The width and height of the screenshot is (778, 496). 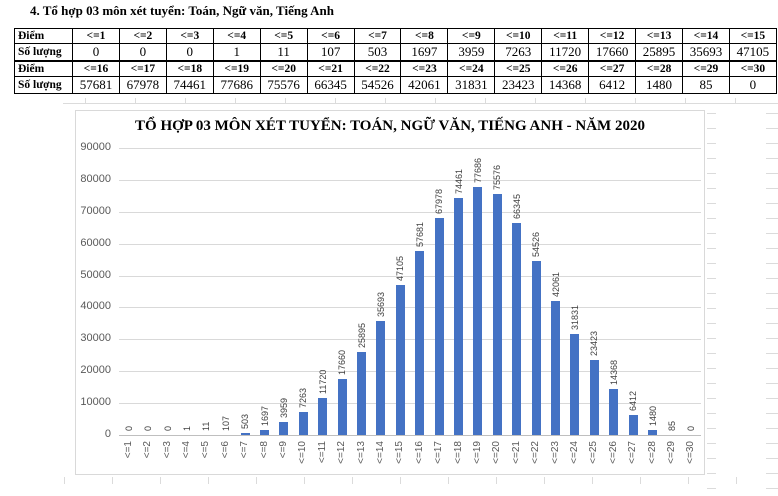 What do you see at coordinates (245, 422) in the screenshot?
I see `bar-value-label: 503` at bounding box center [245, 422].